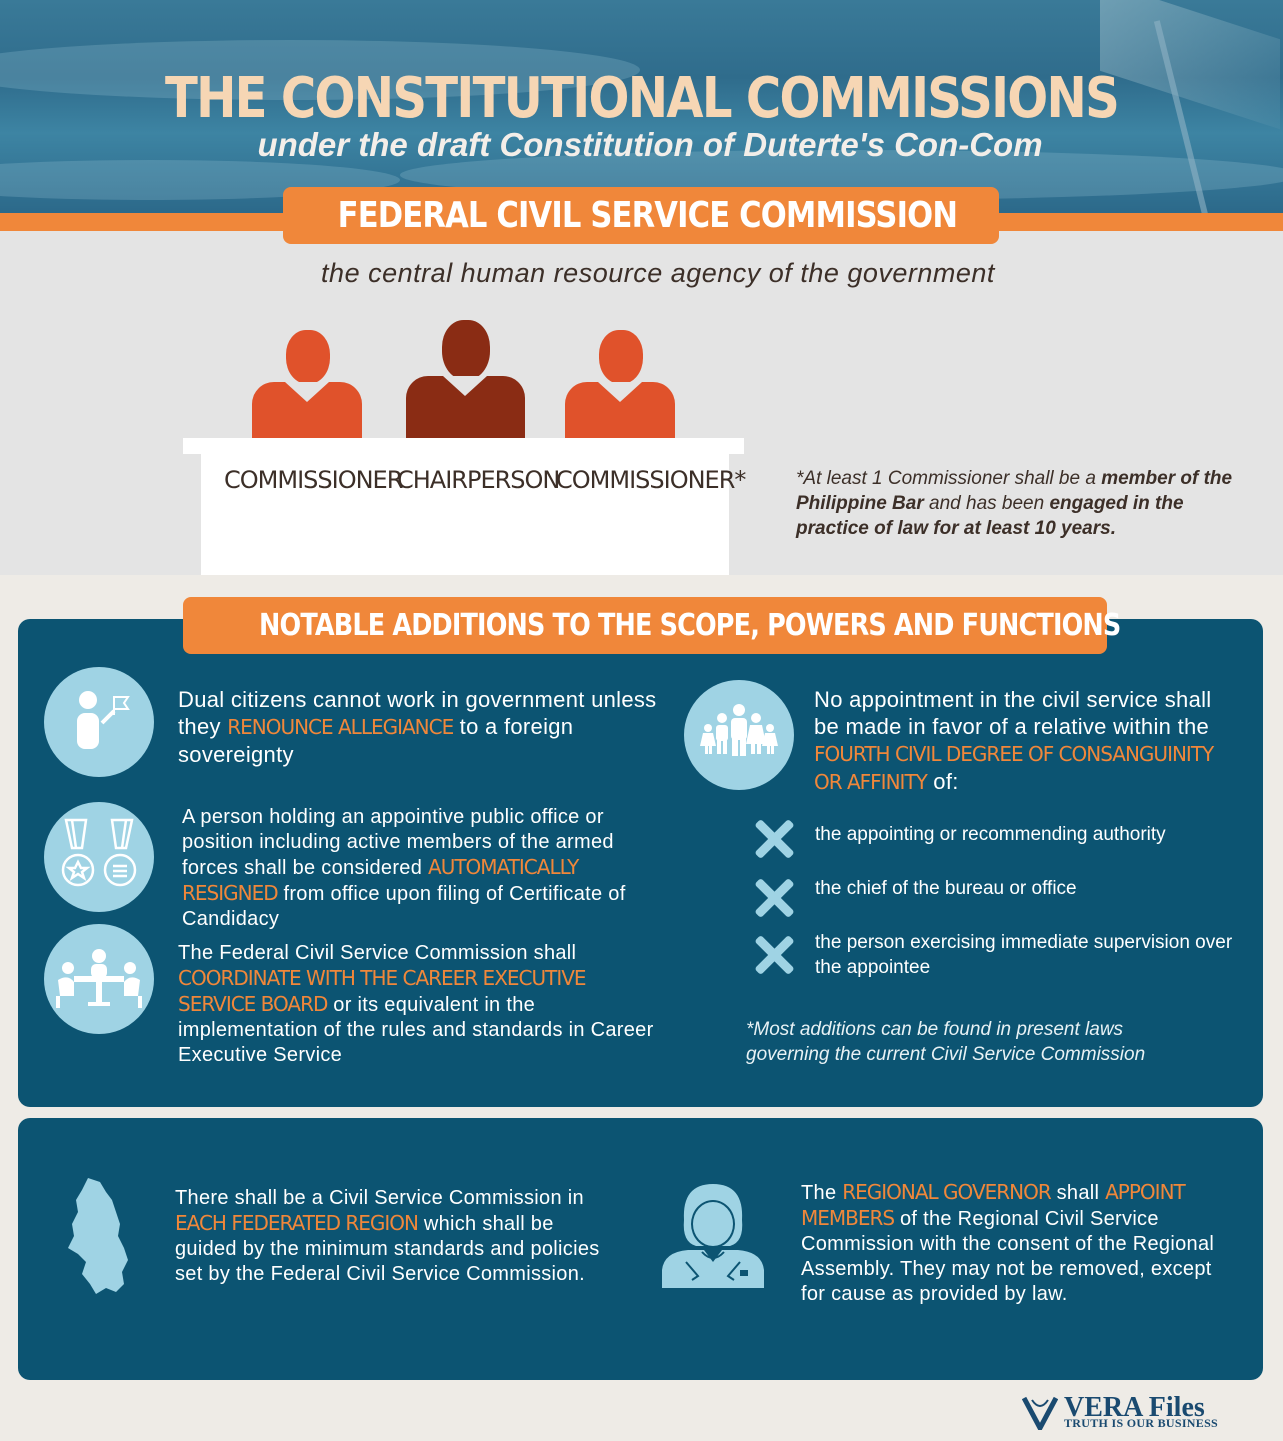 The height and width of the screenshot is (1441, 1283). I want to click on person-flag-icon, so click(99, 722).